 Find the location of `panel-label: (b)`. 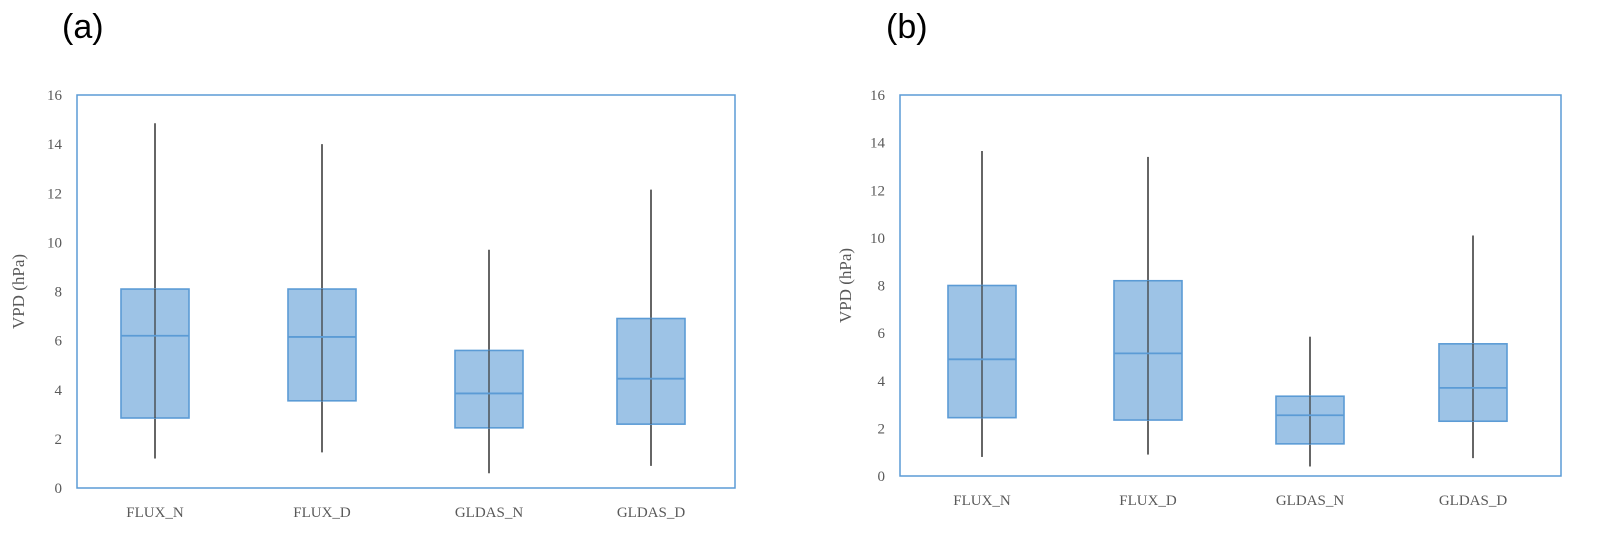

panel-label: (b) is located at coordinates (907, 27).